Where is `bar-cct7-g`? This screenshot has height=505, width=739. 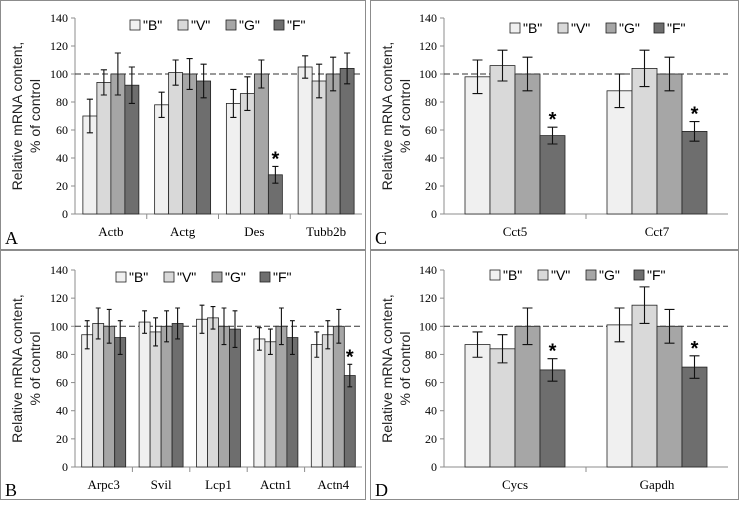 bar-cct7-g is located at coordinates (669, 144).